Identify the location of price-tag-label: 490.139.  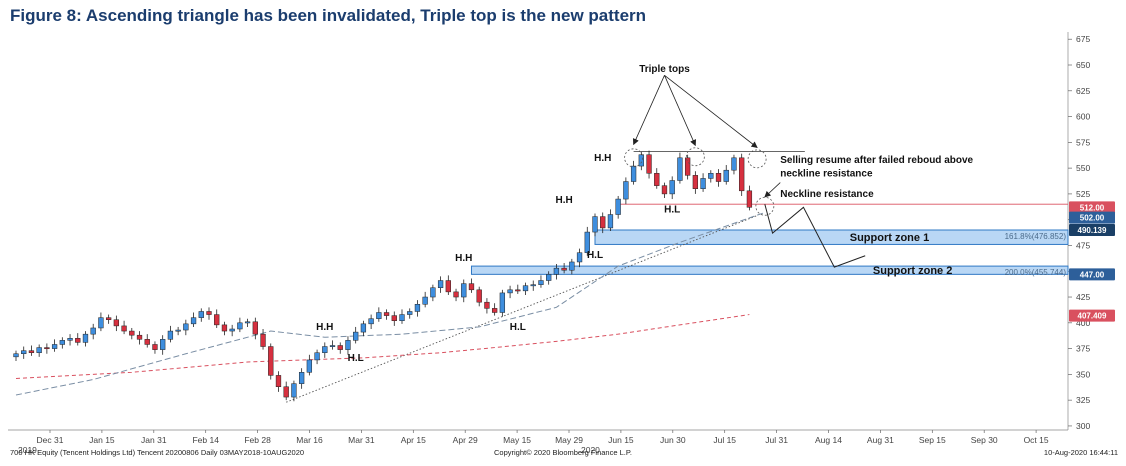
(1092, 230).